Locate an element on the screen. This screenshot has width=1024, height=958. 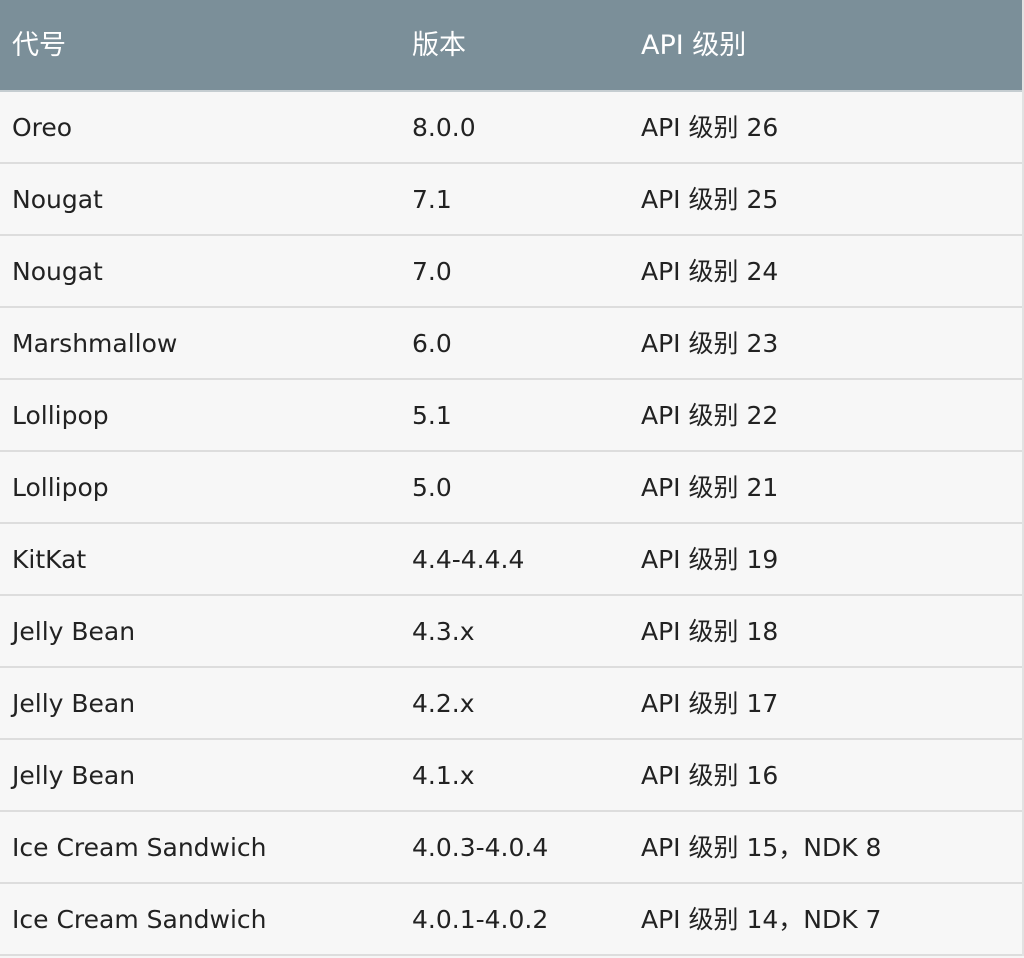
header-codename: 代号 is located at coordinates (39, 45).